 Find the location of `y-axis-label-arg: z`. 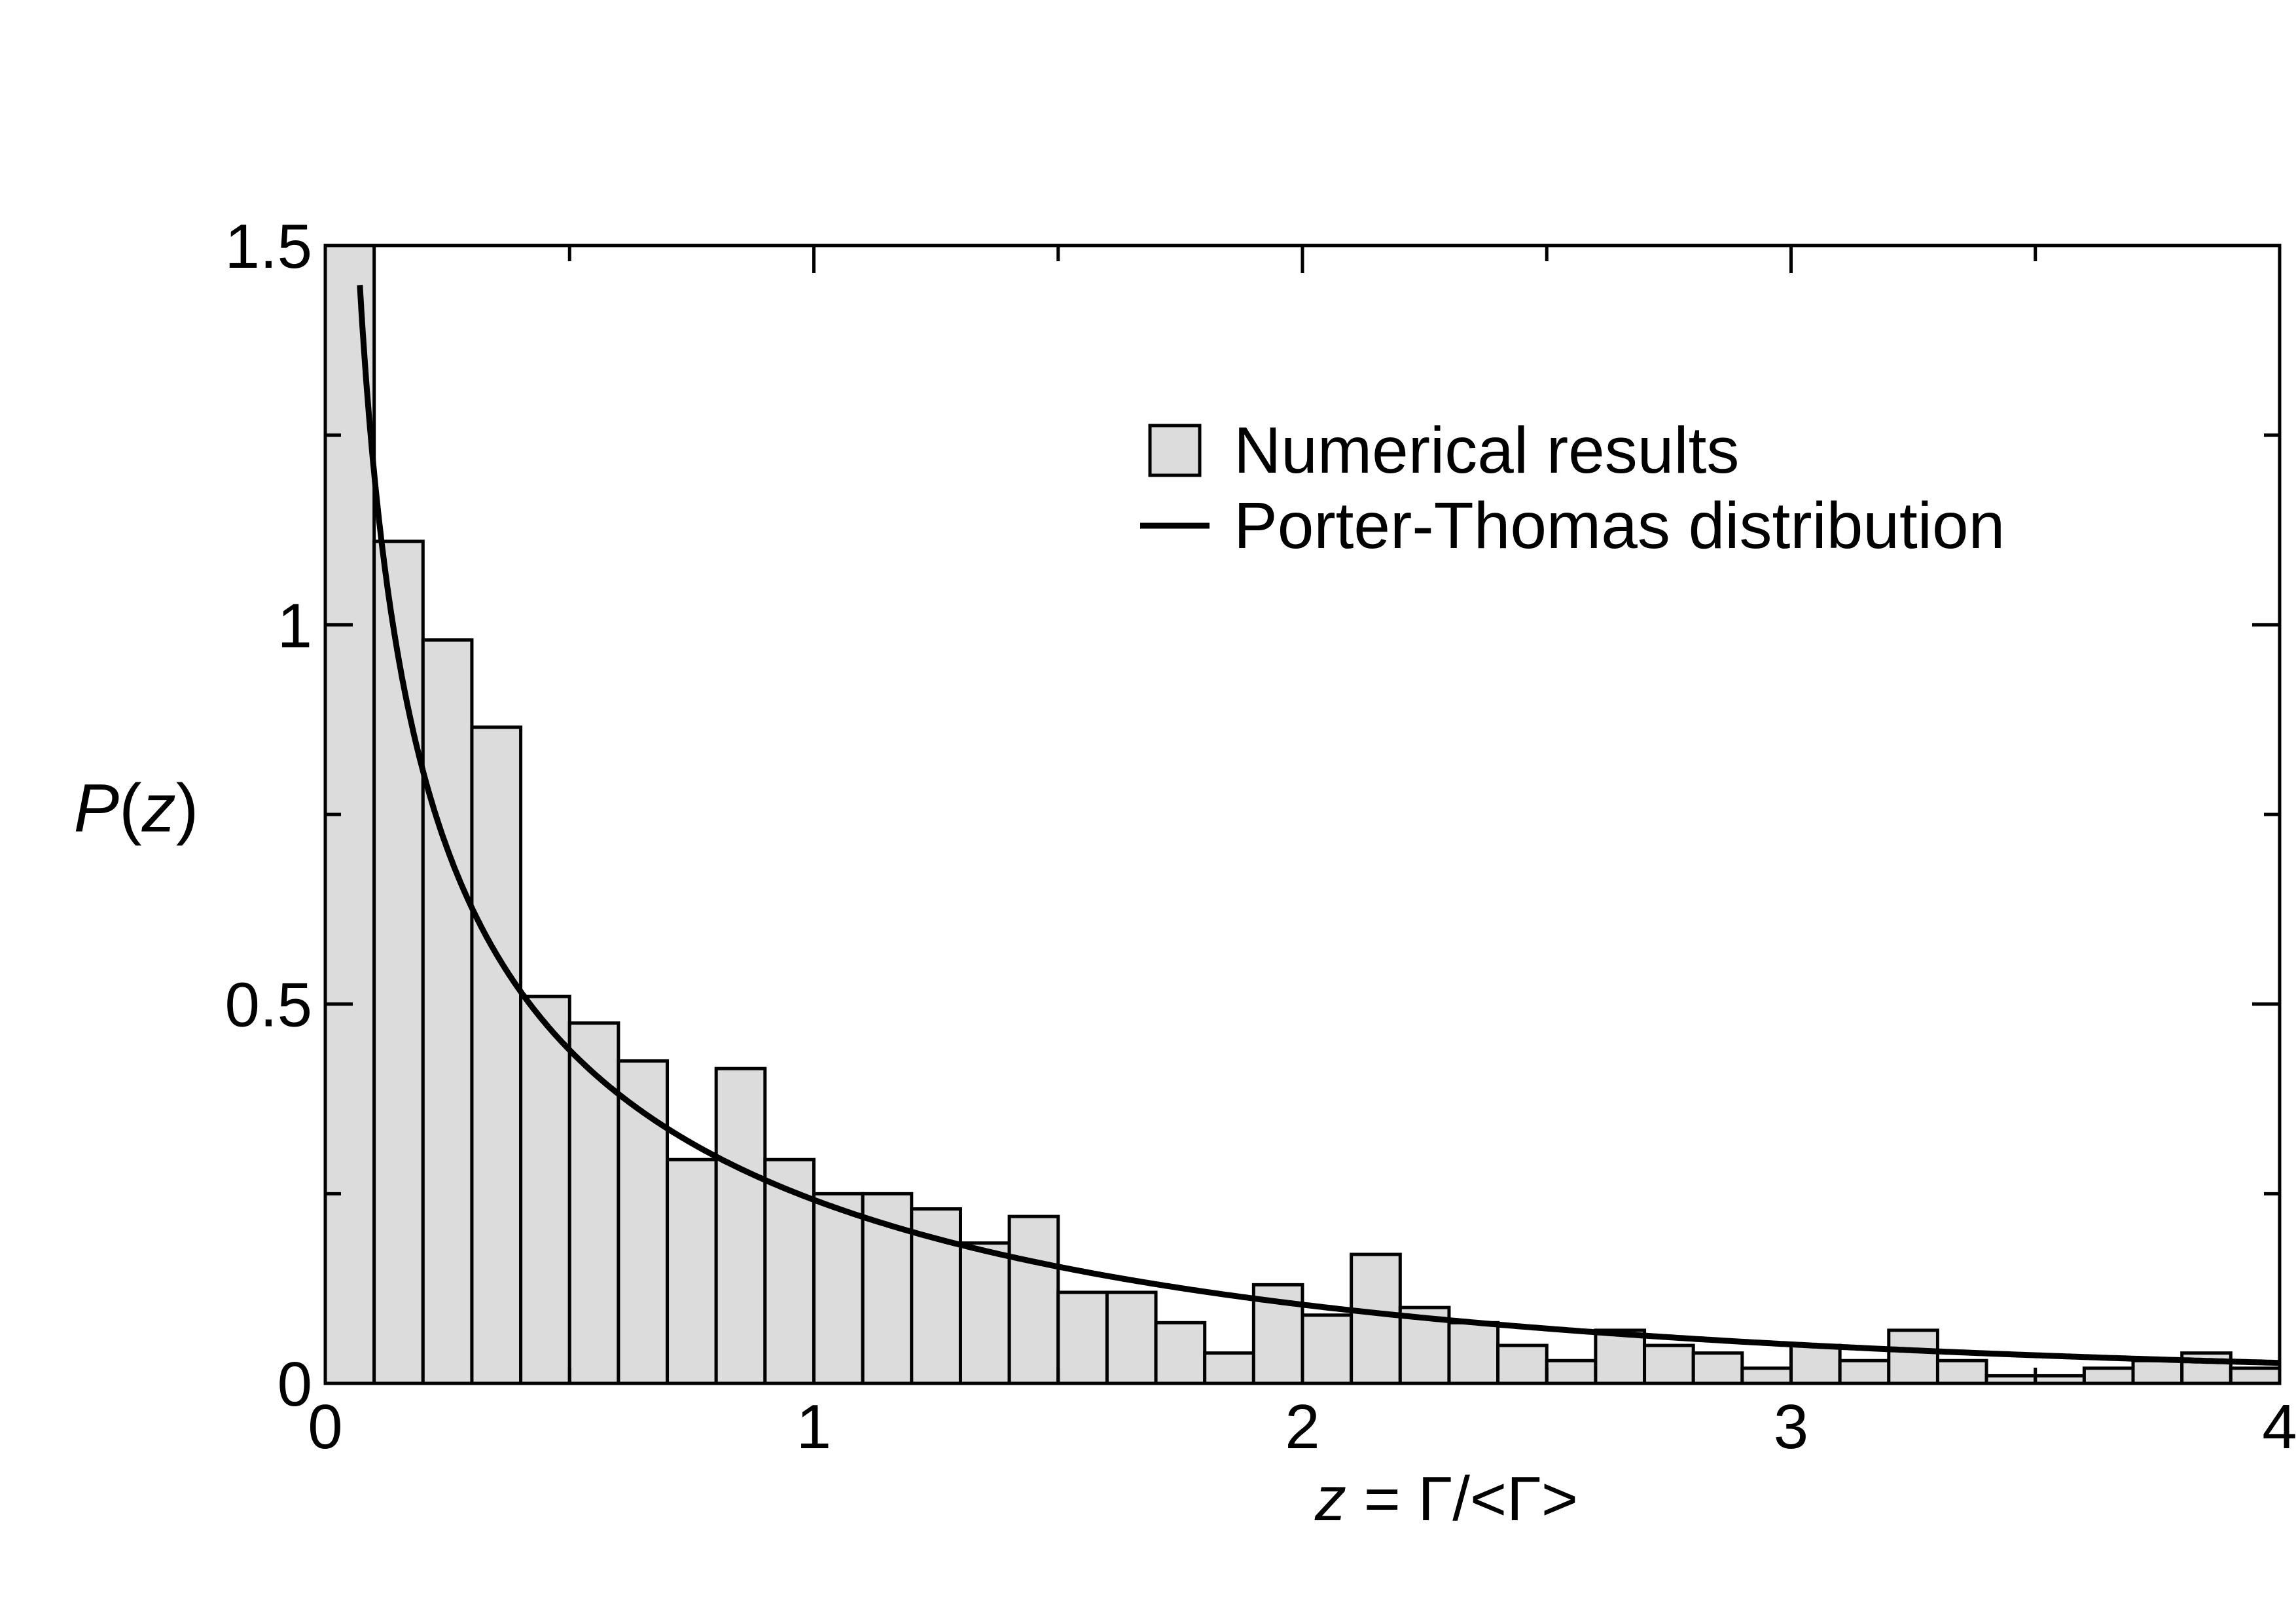

y-axis-label-arg: z is located at coordinates (158, 809).